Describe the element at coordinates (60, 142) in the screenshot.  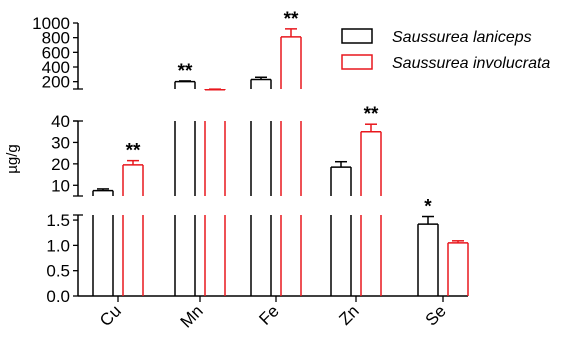
I see `y-tick-label: 30` at that location.